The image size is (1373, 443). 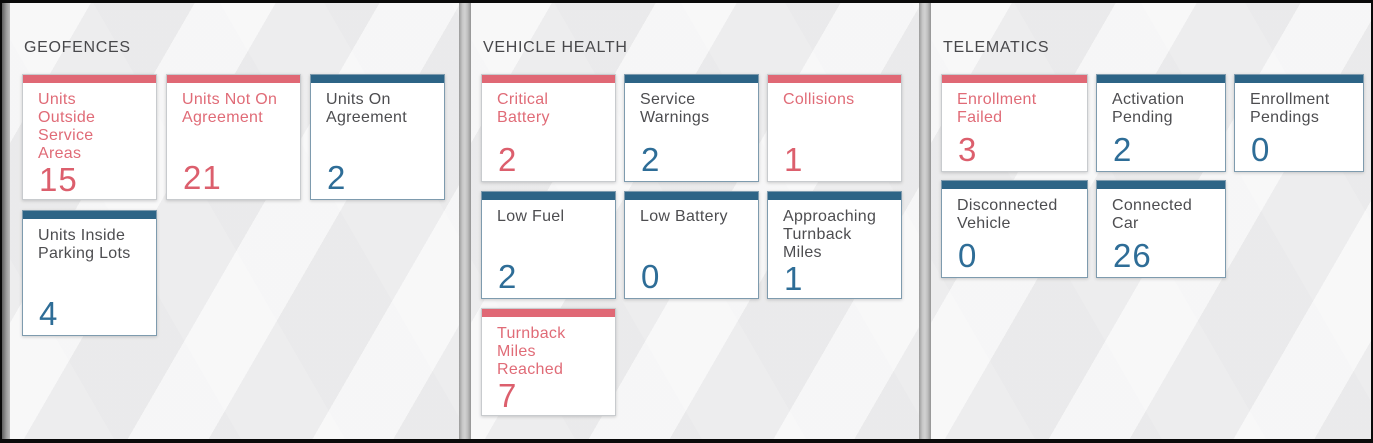 What do you see at coordinates (1290, 108) in the screenshot?
I see `card-label: Enrollment Pendings` at bounding box center [1290, 108].